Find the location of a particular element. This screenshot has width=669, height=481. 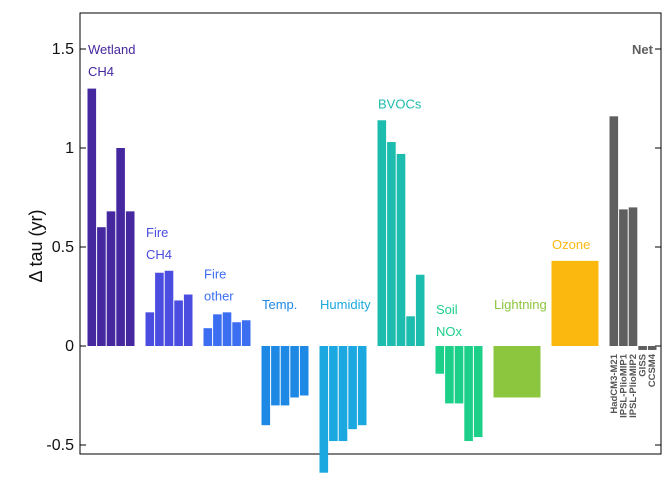

group-label: BVOCs is located at coordinates (400, 103).